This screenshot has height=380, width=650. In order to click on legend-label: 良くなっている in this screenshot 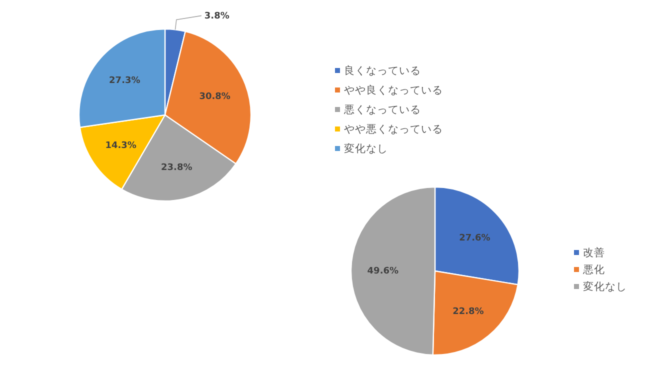, I will do `click(382, 70)`.